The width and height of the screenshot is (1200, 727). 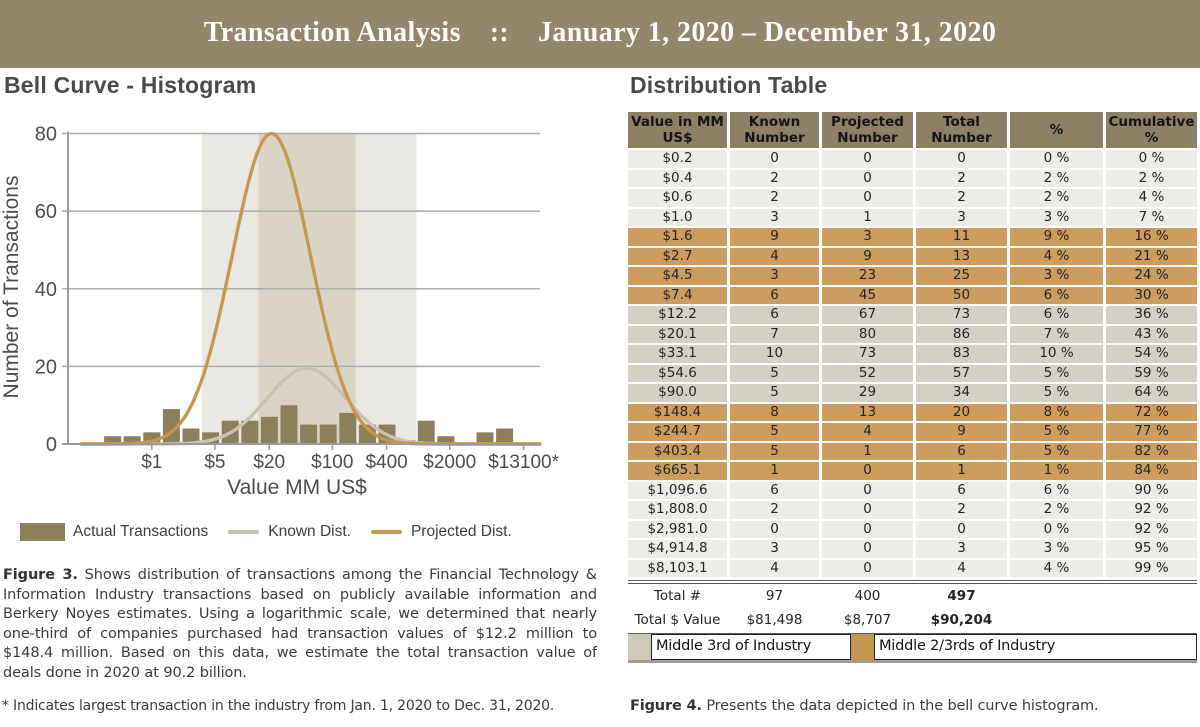 I want to click on known-dist-label: Known Dist., so click(x=309, y=531).